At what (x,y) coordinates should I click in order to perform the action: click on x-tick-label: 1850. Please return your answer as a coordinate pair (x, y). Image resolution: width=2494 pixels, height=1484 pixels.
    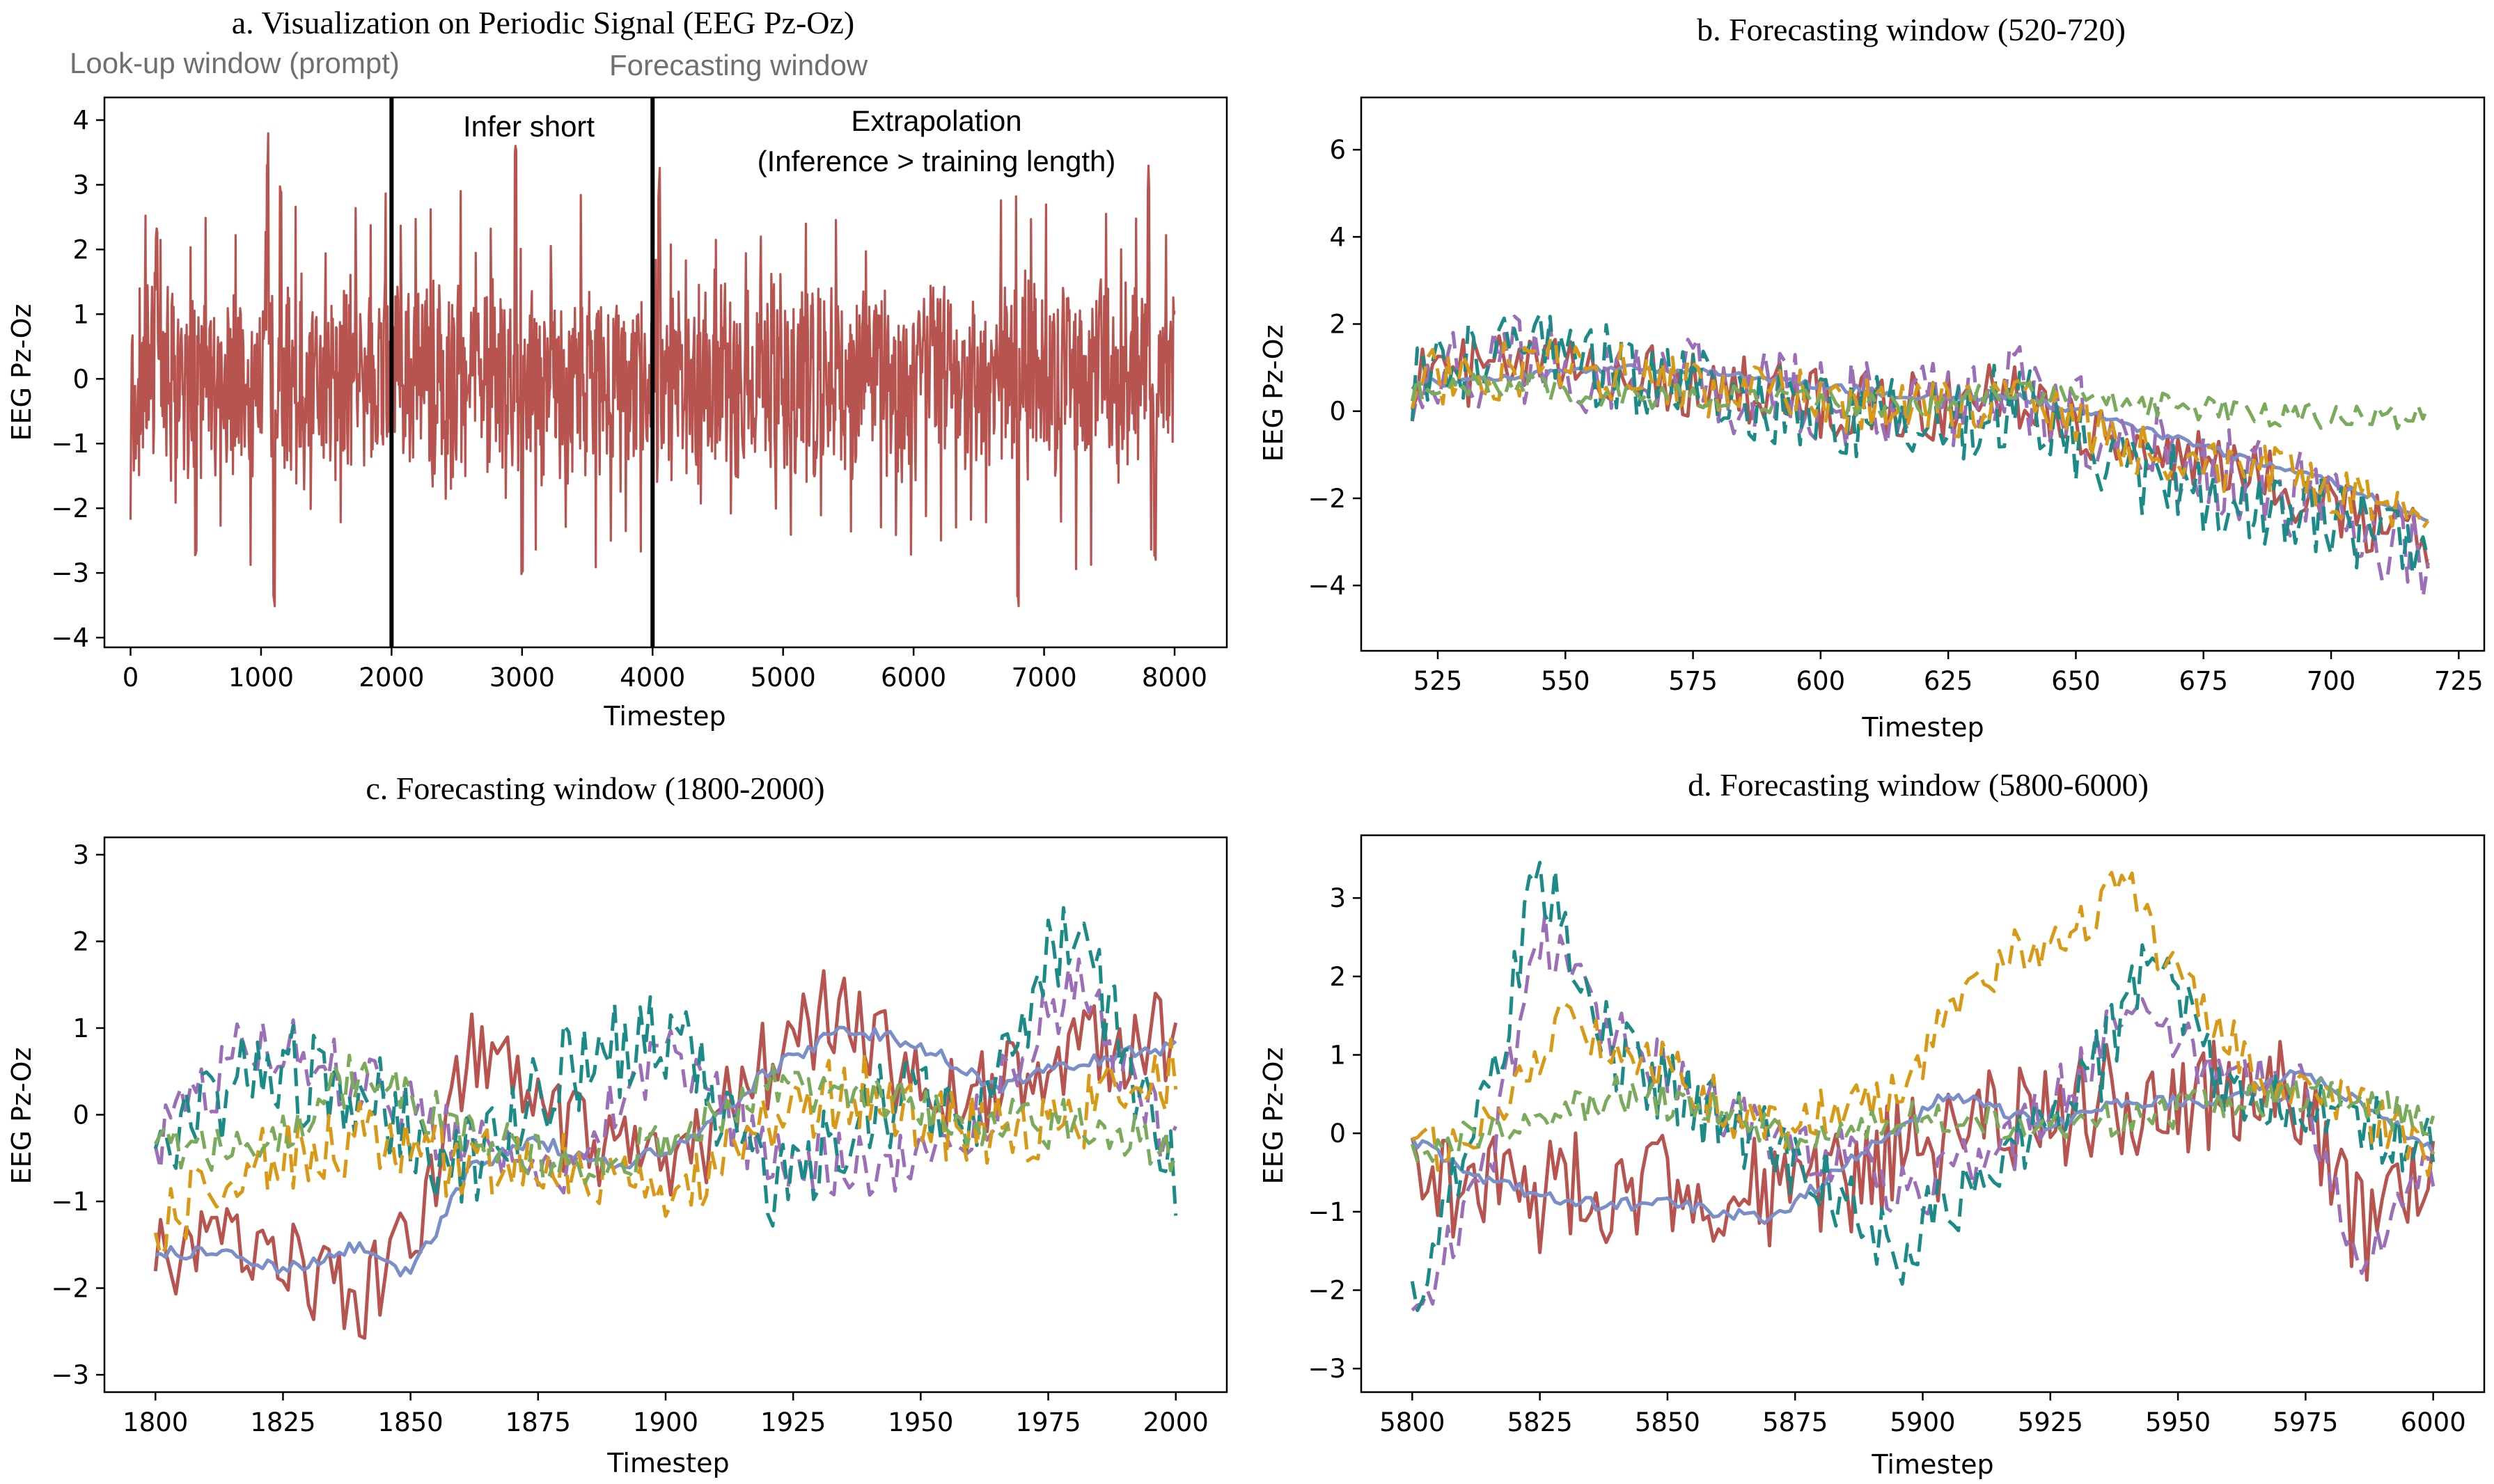
    Looking at the image, I should click on (411, 1422).